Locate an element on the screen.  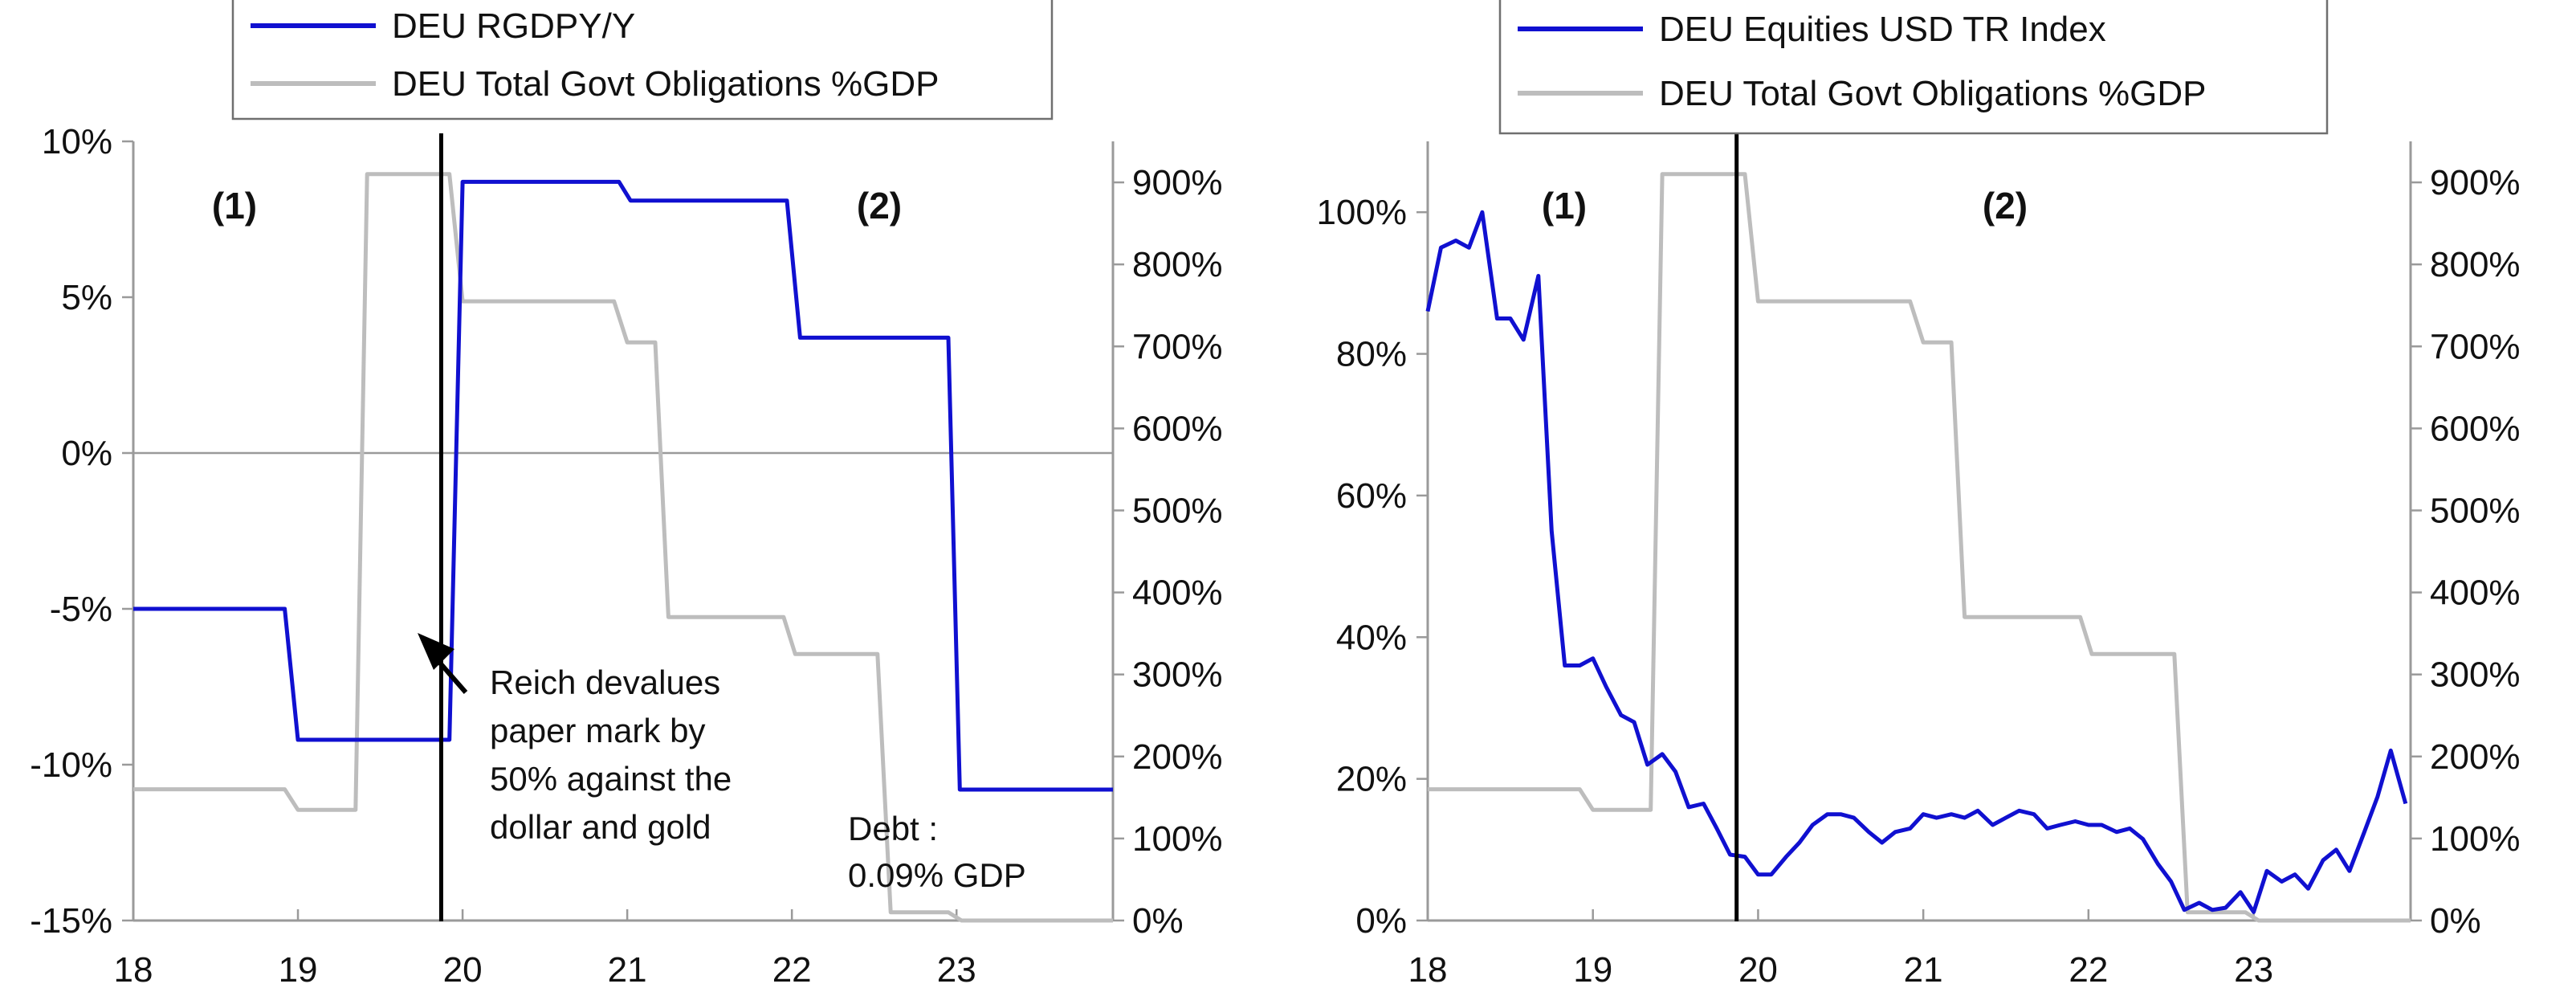
annotation-text-line: paper mark by is located at coordinates (597, 730).